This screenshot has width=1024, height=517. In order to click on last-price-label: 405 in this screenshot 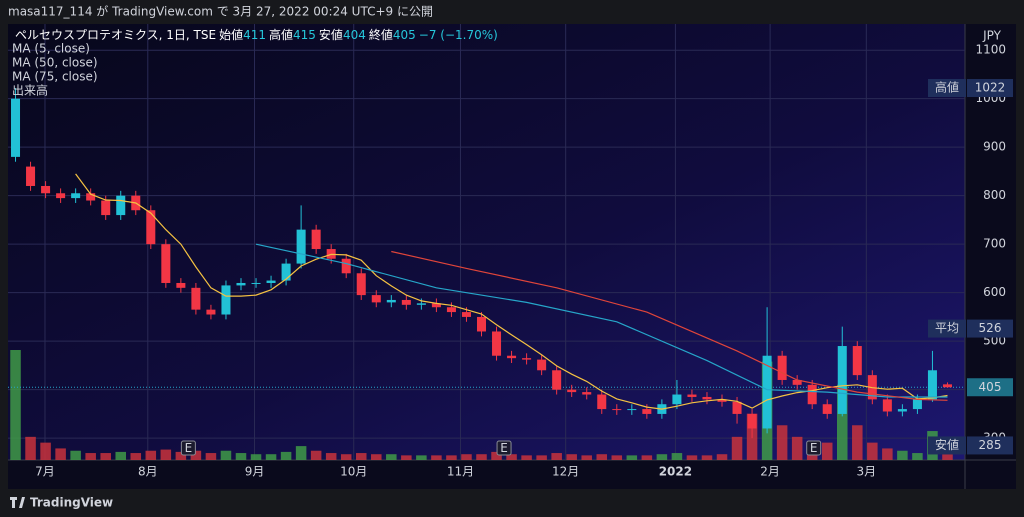, I will do `click(990, 387)`.